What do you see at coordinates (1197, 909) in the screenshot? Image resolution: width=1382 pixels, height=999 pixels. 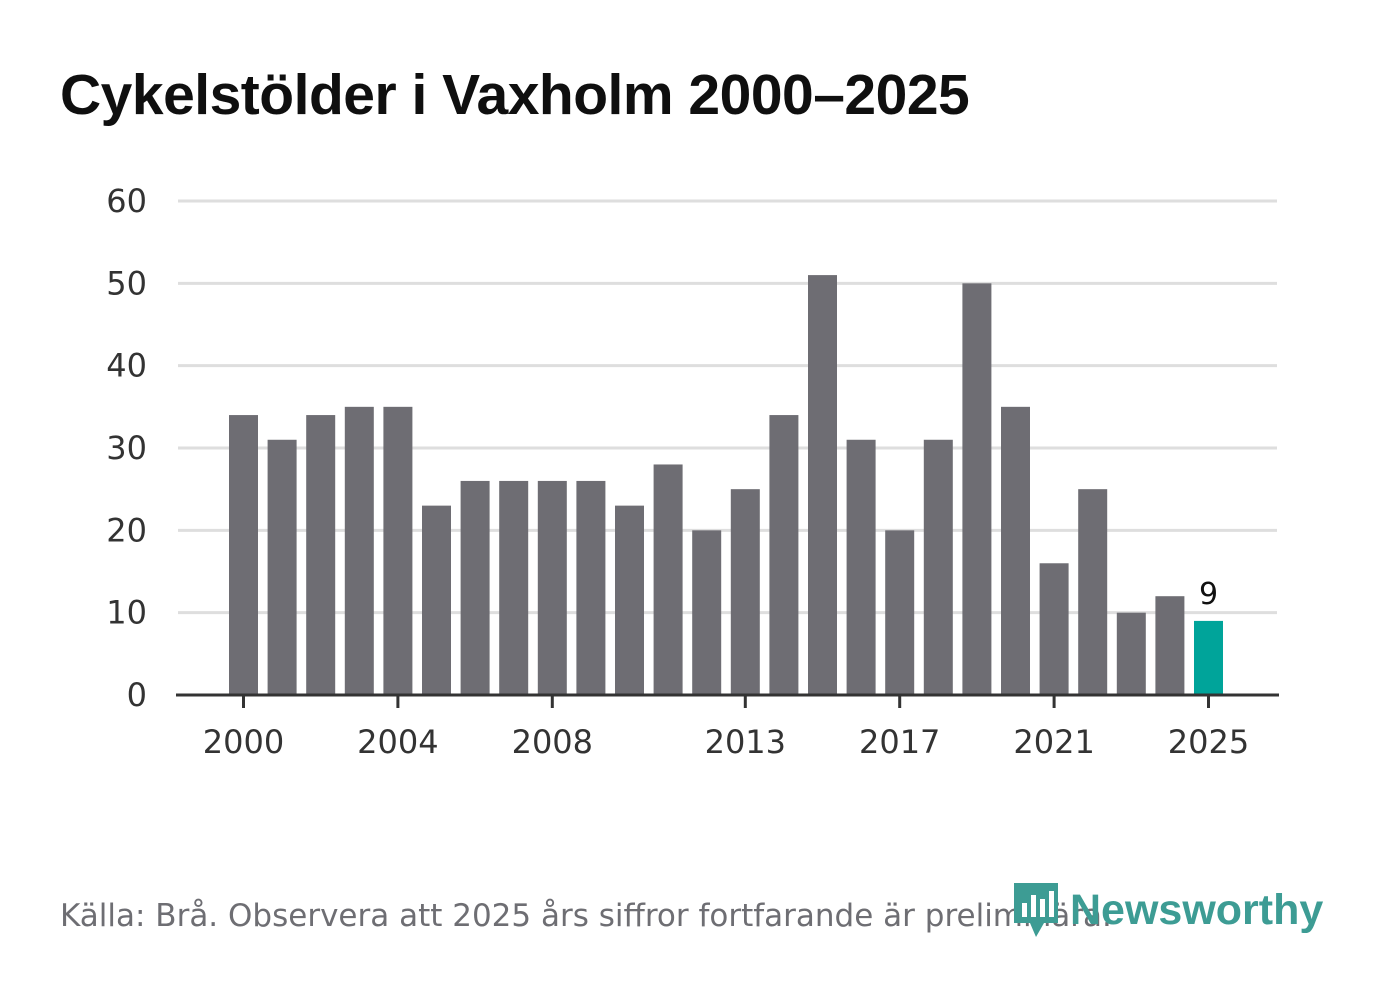 I see `brand-name: Newsworthy` at bounding box center [1197, 909].